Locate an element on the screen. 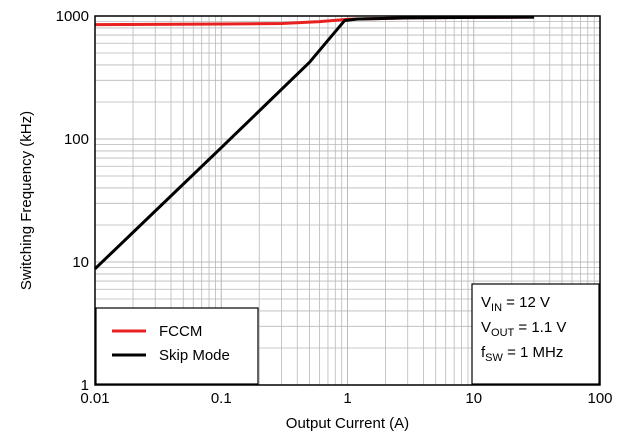 The width and height of the screenshot is (628, 434). x-tick-labels: 0.01 0.1 1 10 100 is located at coordinates (346, 398).